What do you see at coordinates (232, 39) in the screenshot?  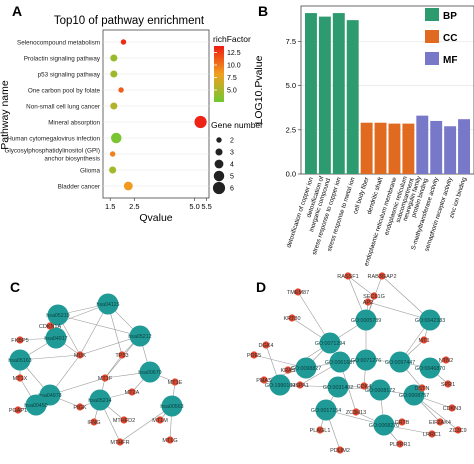 I see `colorbar-title: richFactor` at bounding box center [232, 39].